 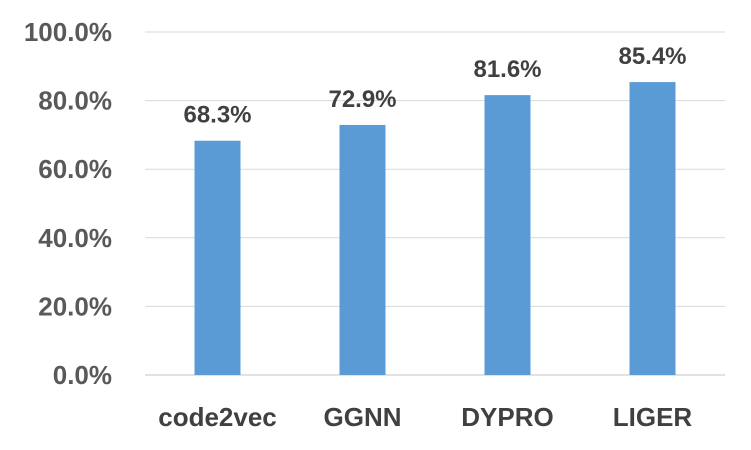 What do you see at coordinates (507, 417) in the screenshot?
I see `x-tick-label-dypro: DYPRO` at bounding box center [507, 417].